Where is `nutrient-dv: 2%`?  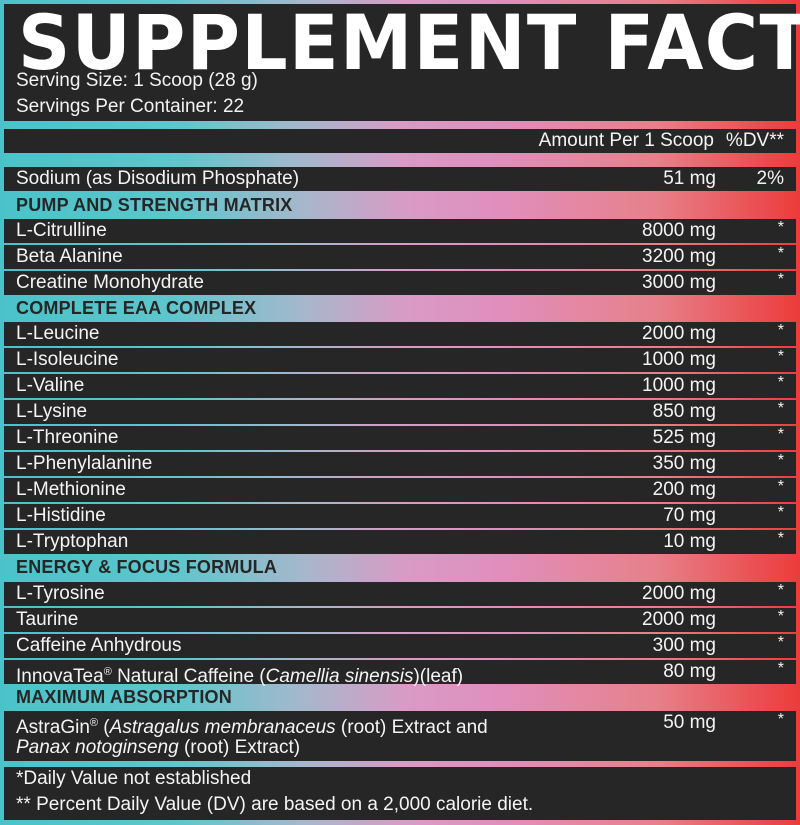 nutrient-dv: 2% is located at coordinates (770, 178).